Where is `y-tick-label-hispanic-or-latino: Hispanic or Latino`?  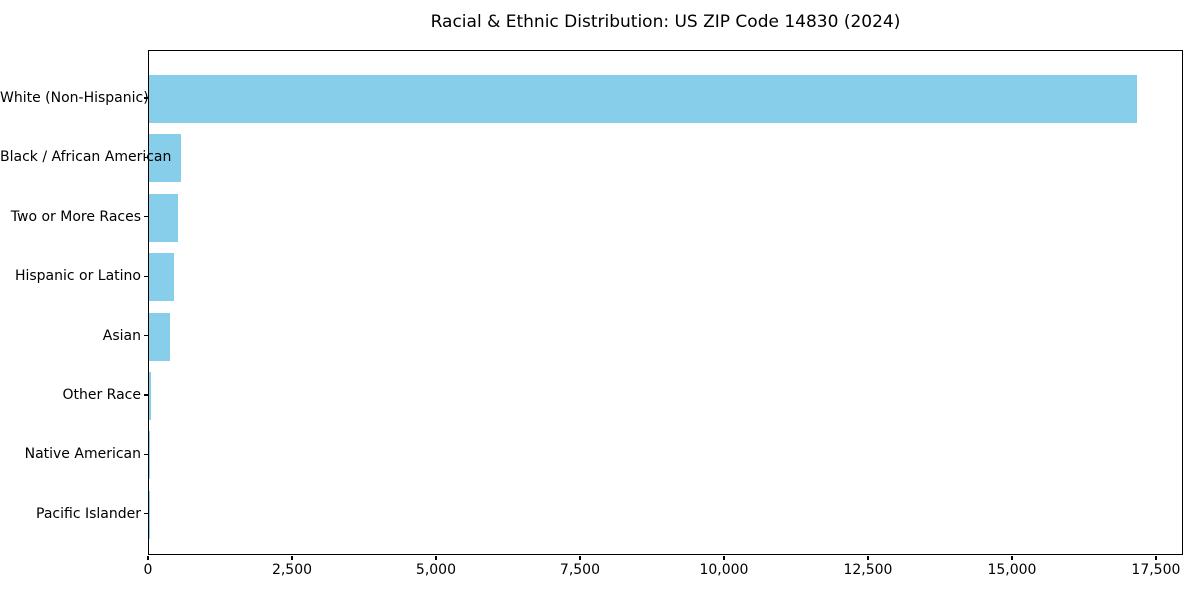 y-tick-label-hispanic-or-latino: Hispanic or Latino is located at coordinates (77, 276).